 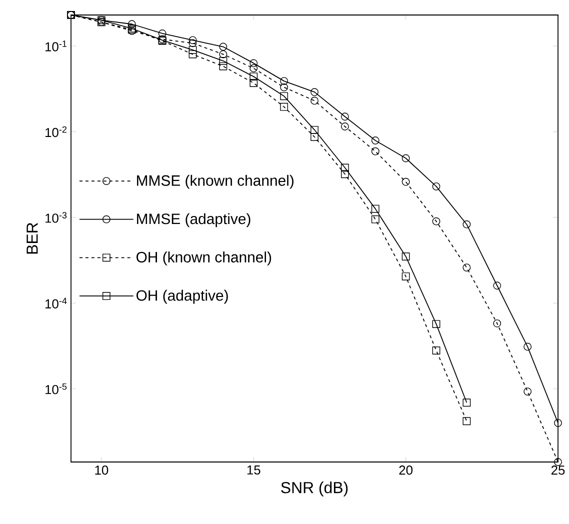 What do you see at coordinates (56, 303) in the screenshot?
I see `y-tick-label: 10$^{-4}$` at bounding box center [56, 303].